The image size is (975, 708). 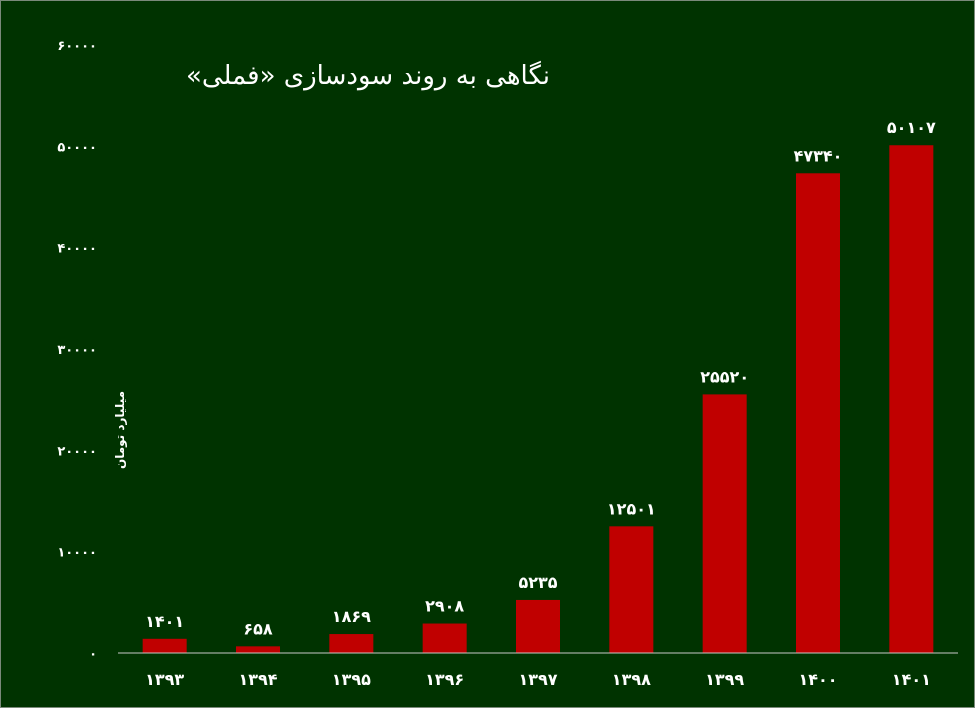 I want to click on x-tick-label: ۱۳۹۶, so click(x=444, y=679).